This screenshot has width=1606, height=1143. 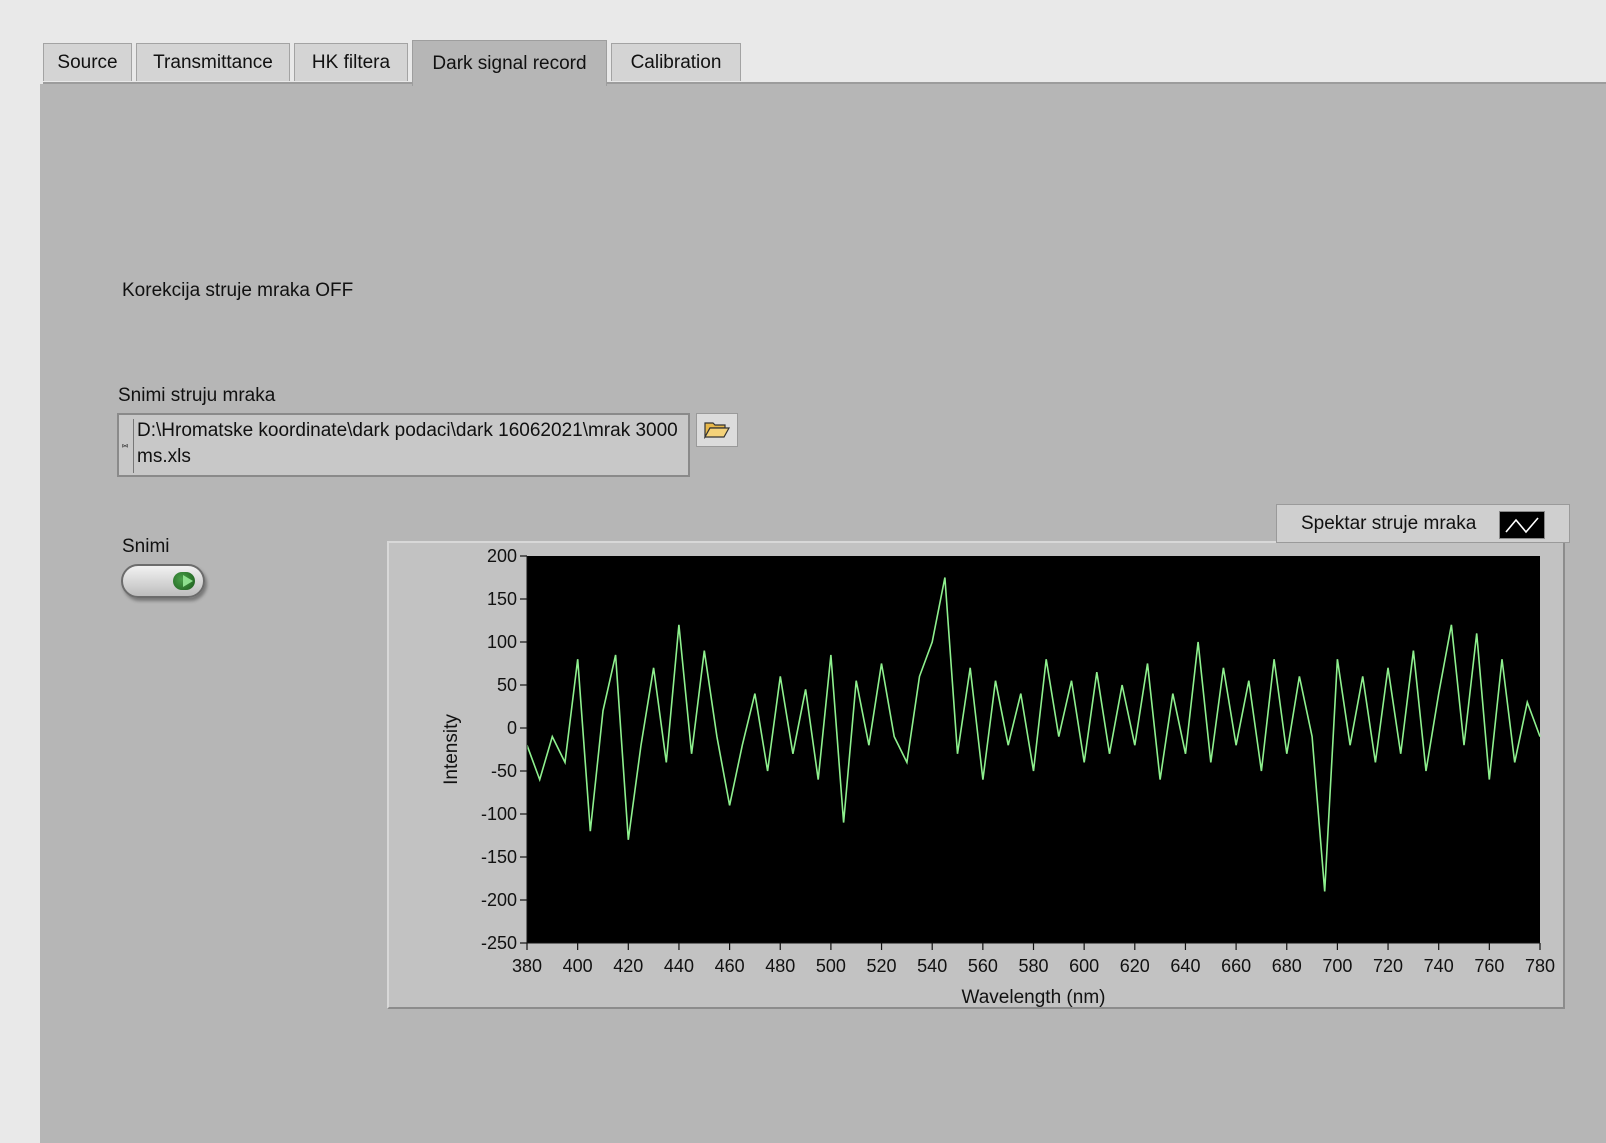 I want to click on record-button-label: Snimi, so click(x=146, y=546).